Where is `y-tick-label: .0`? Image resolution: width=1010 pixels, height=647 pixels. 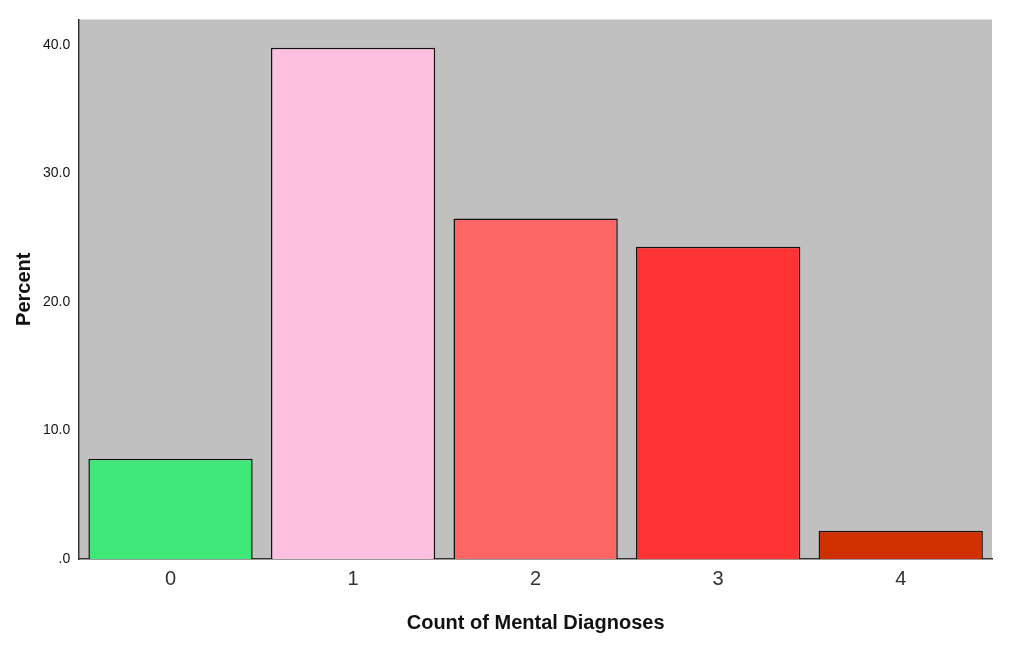 y-tick-label: .0 is located at coordinates (64, 557).